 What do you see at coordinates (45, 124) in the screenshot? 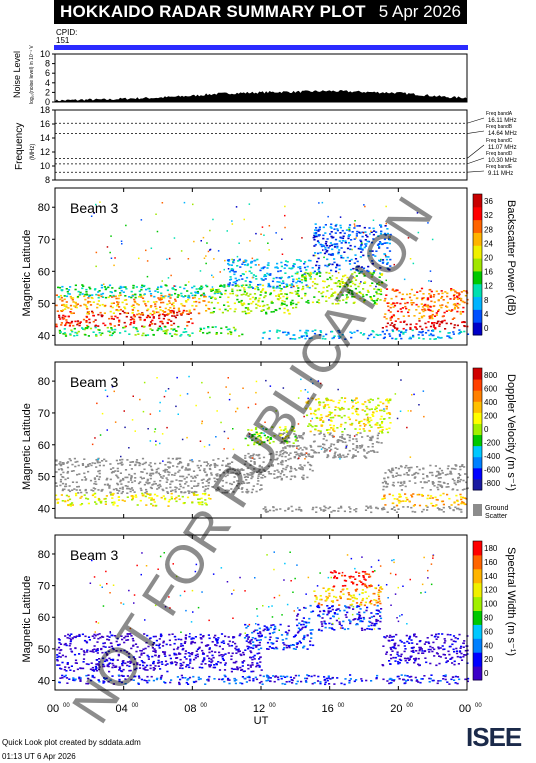
I see `freq-ytick-label: 16` at bounding box center [45, 124].